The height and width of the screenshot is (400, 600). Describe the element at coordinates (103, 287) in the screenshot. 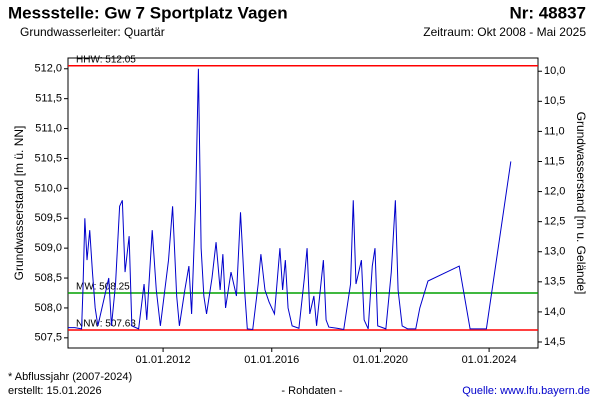

I see `reference-label: MW: 508.25` at that location.